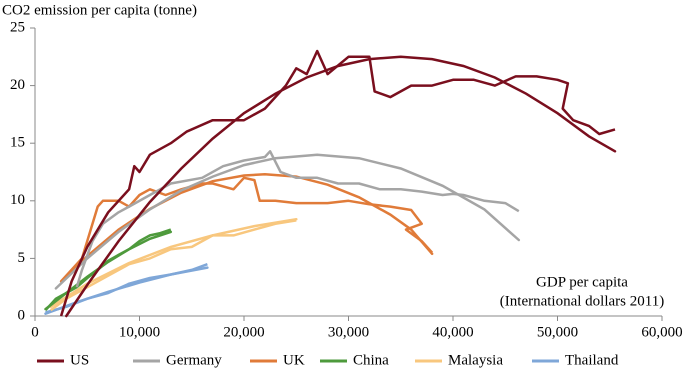 The height and width of the screenshot is (372, 685). I want to click on legend-label: Thailand, so click(592, 360).